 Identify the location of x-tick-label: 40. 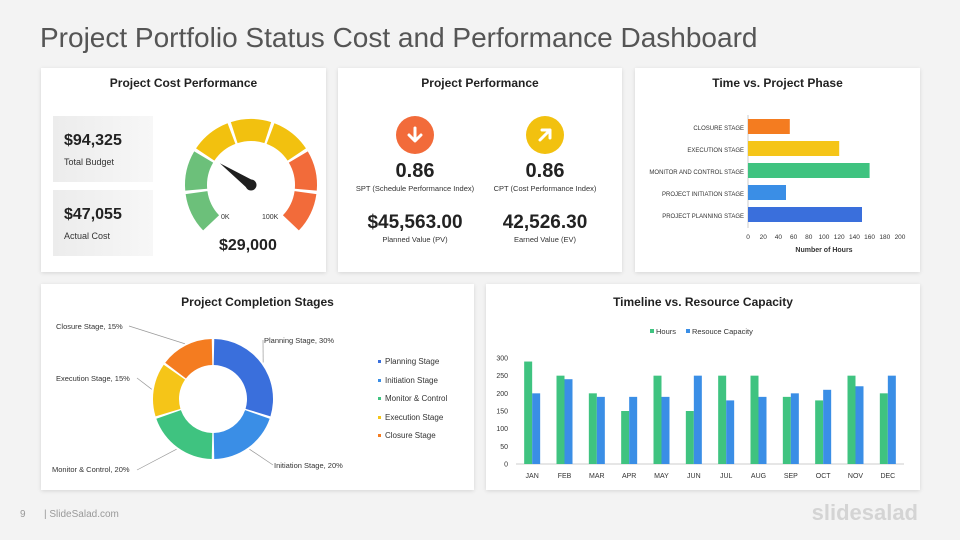
(779, 237).